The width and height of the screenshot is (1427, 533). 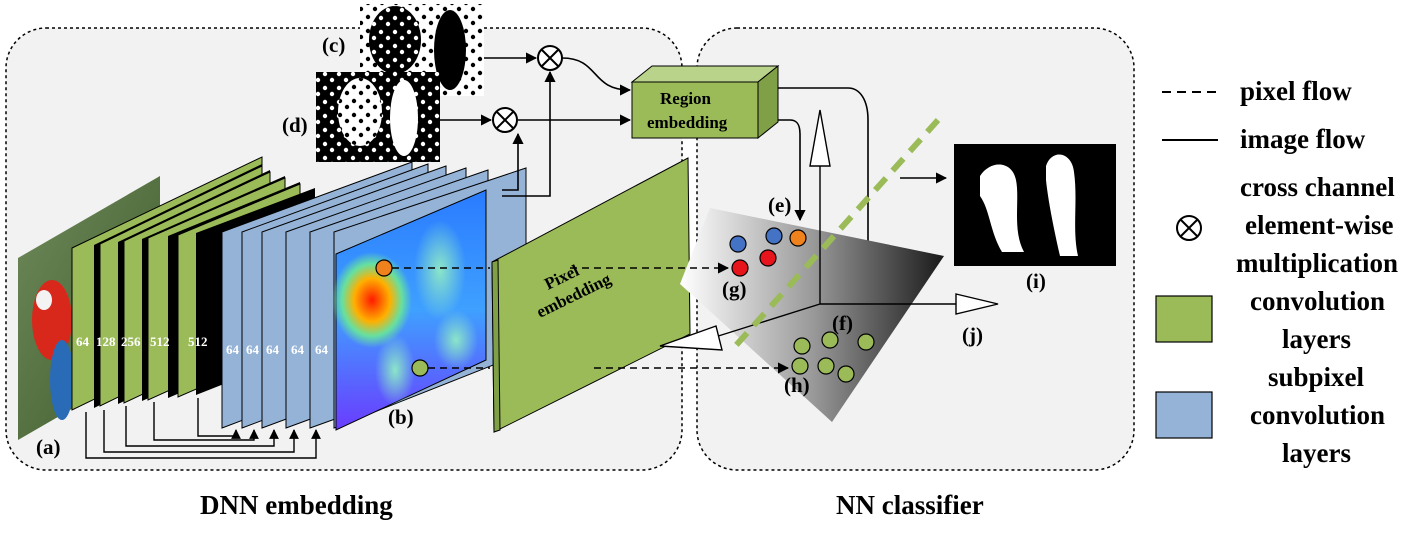 What do you see at coordinates (384, 268) in the screenshot?
I see `pixel-marker-orange` at bounding box center [384, 268].